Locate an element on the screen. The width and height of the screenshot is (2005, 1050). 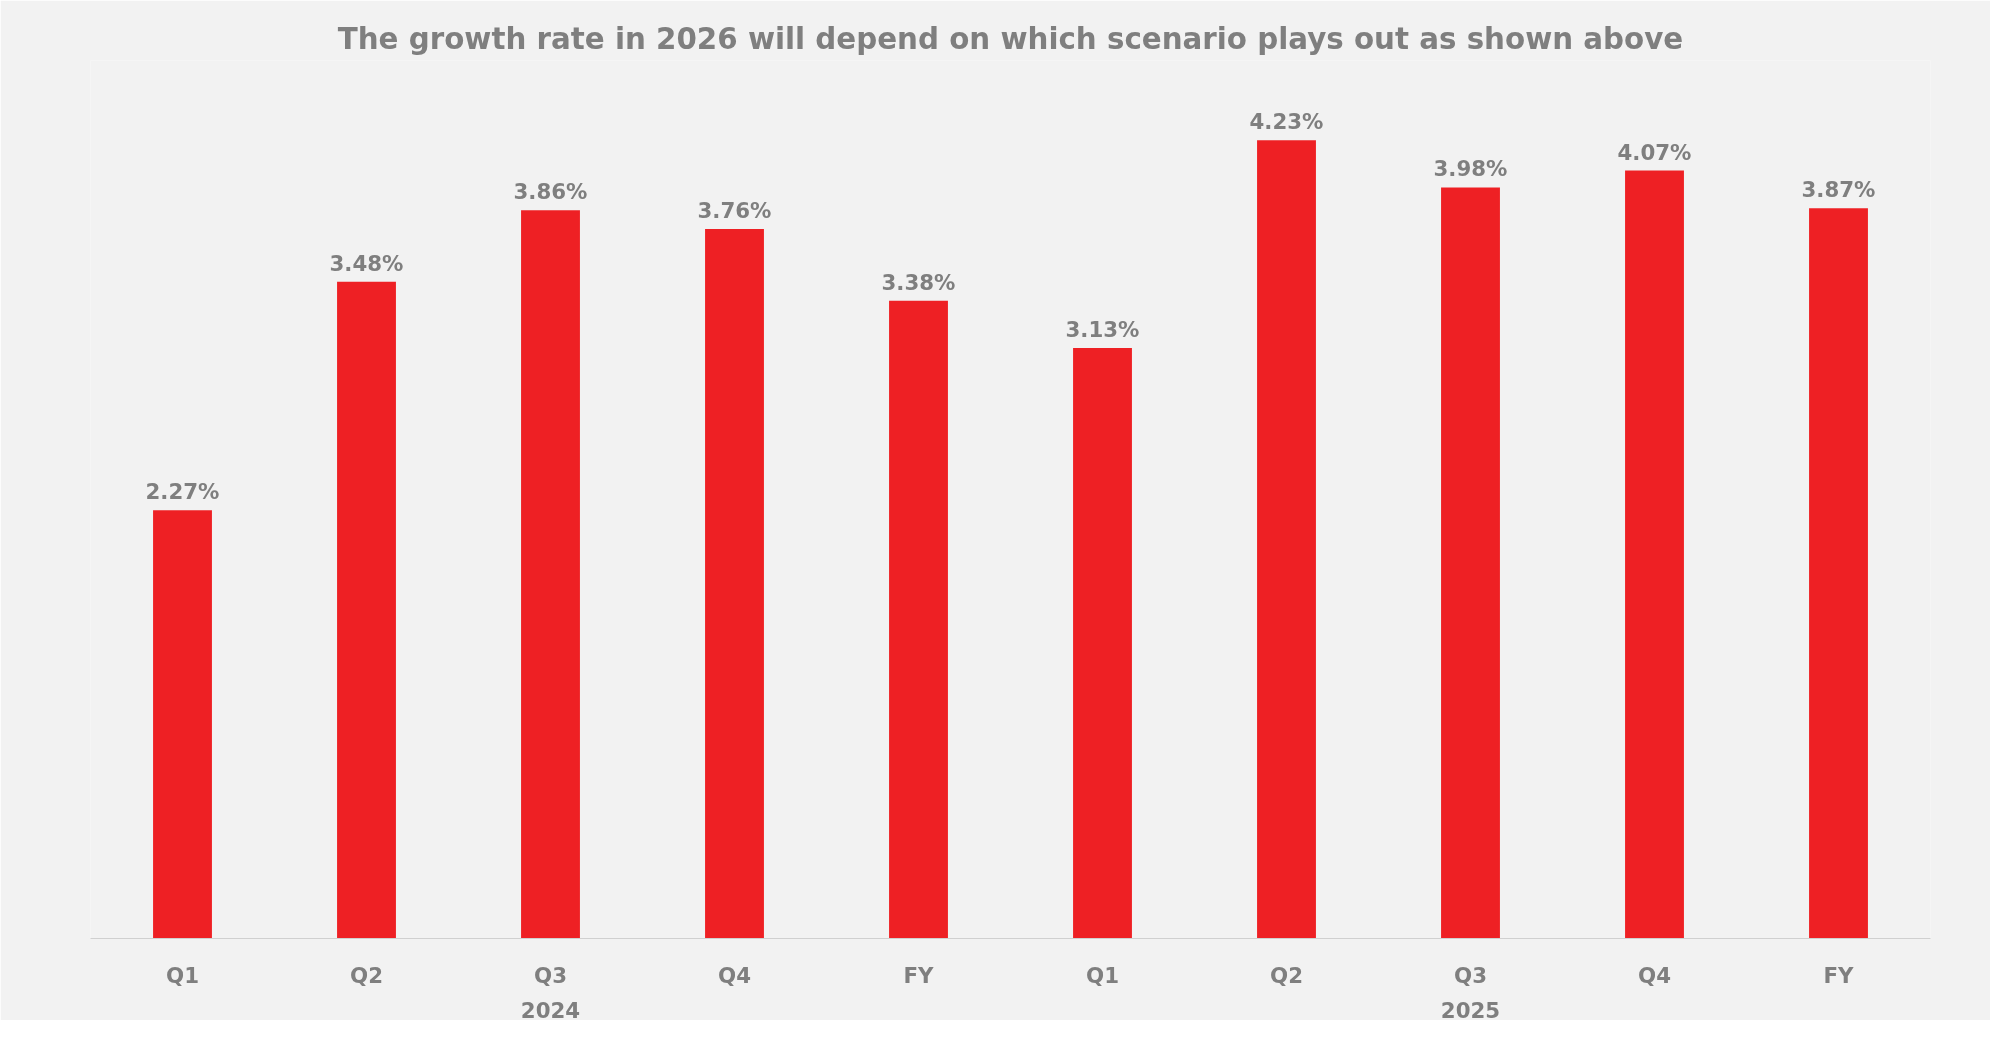
data-label: 3.48% is located at coordinates (366, 263).